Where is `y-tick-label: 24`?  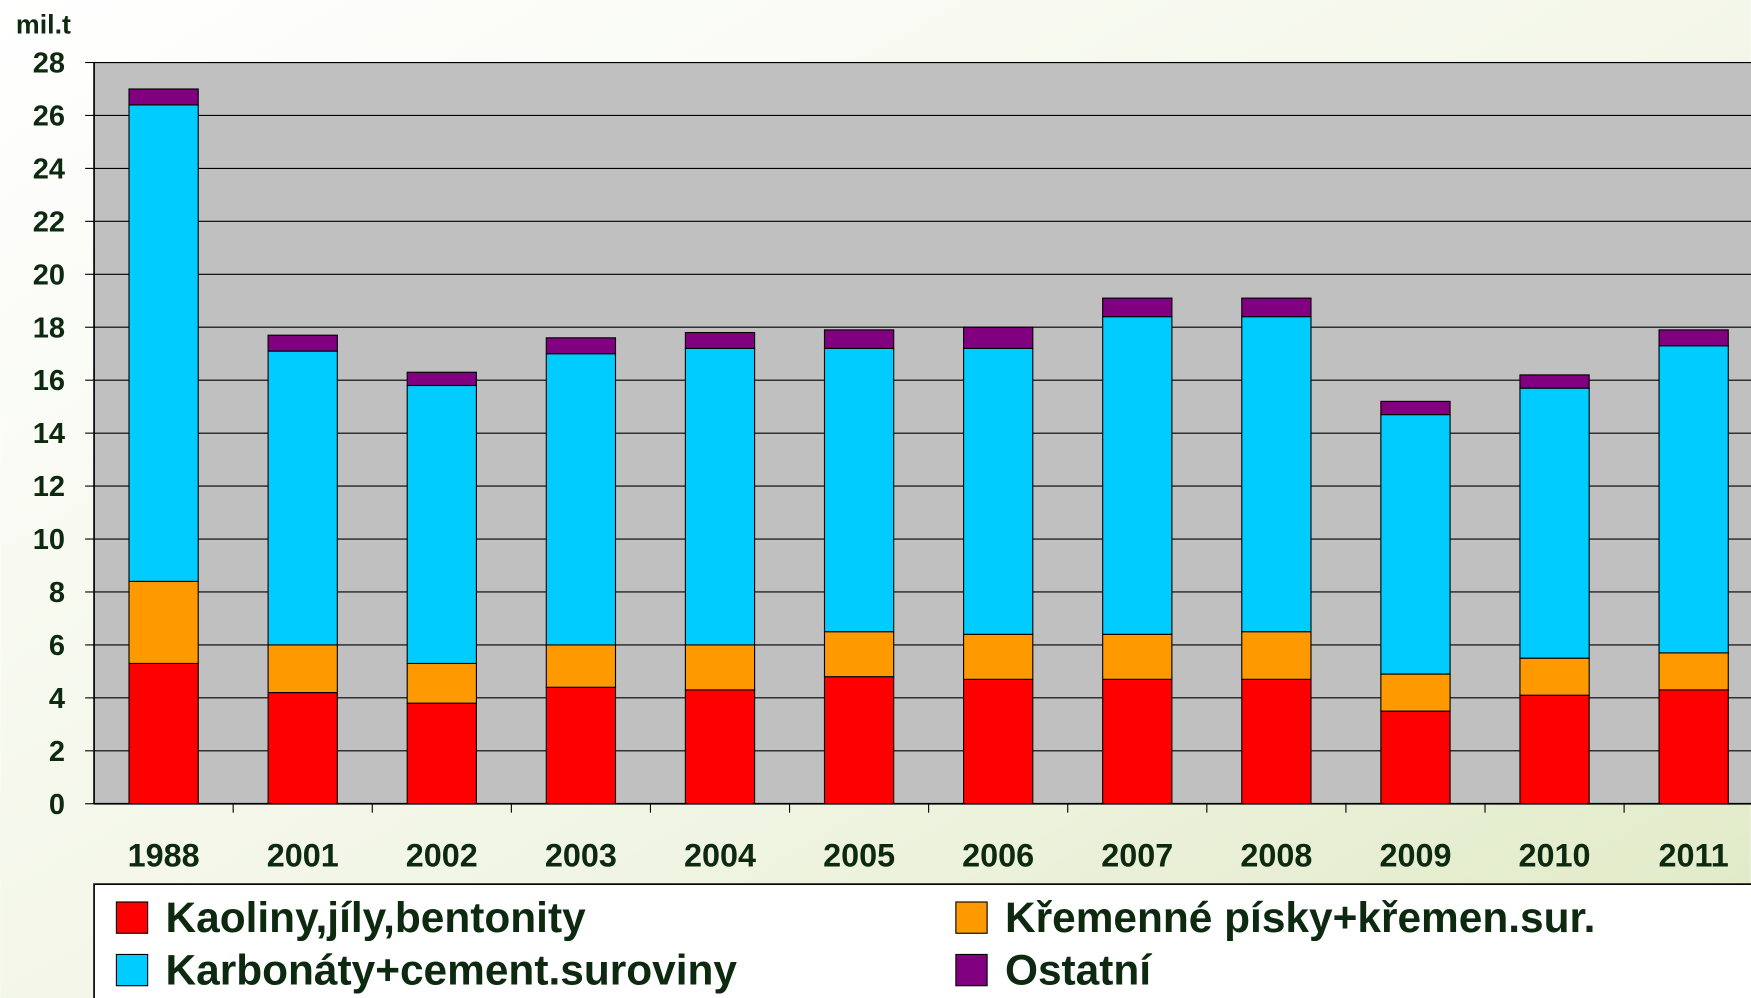 y-tick-label: 24 is located at coordinates (49, 169).